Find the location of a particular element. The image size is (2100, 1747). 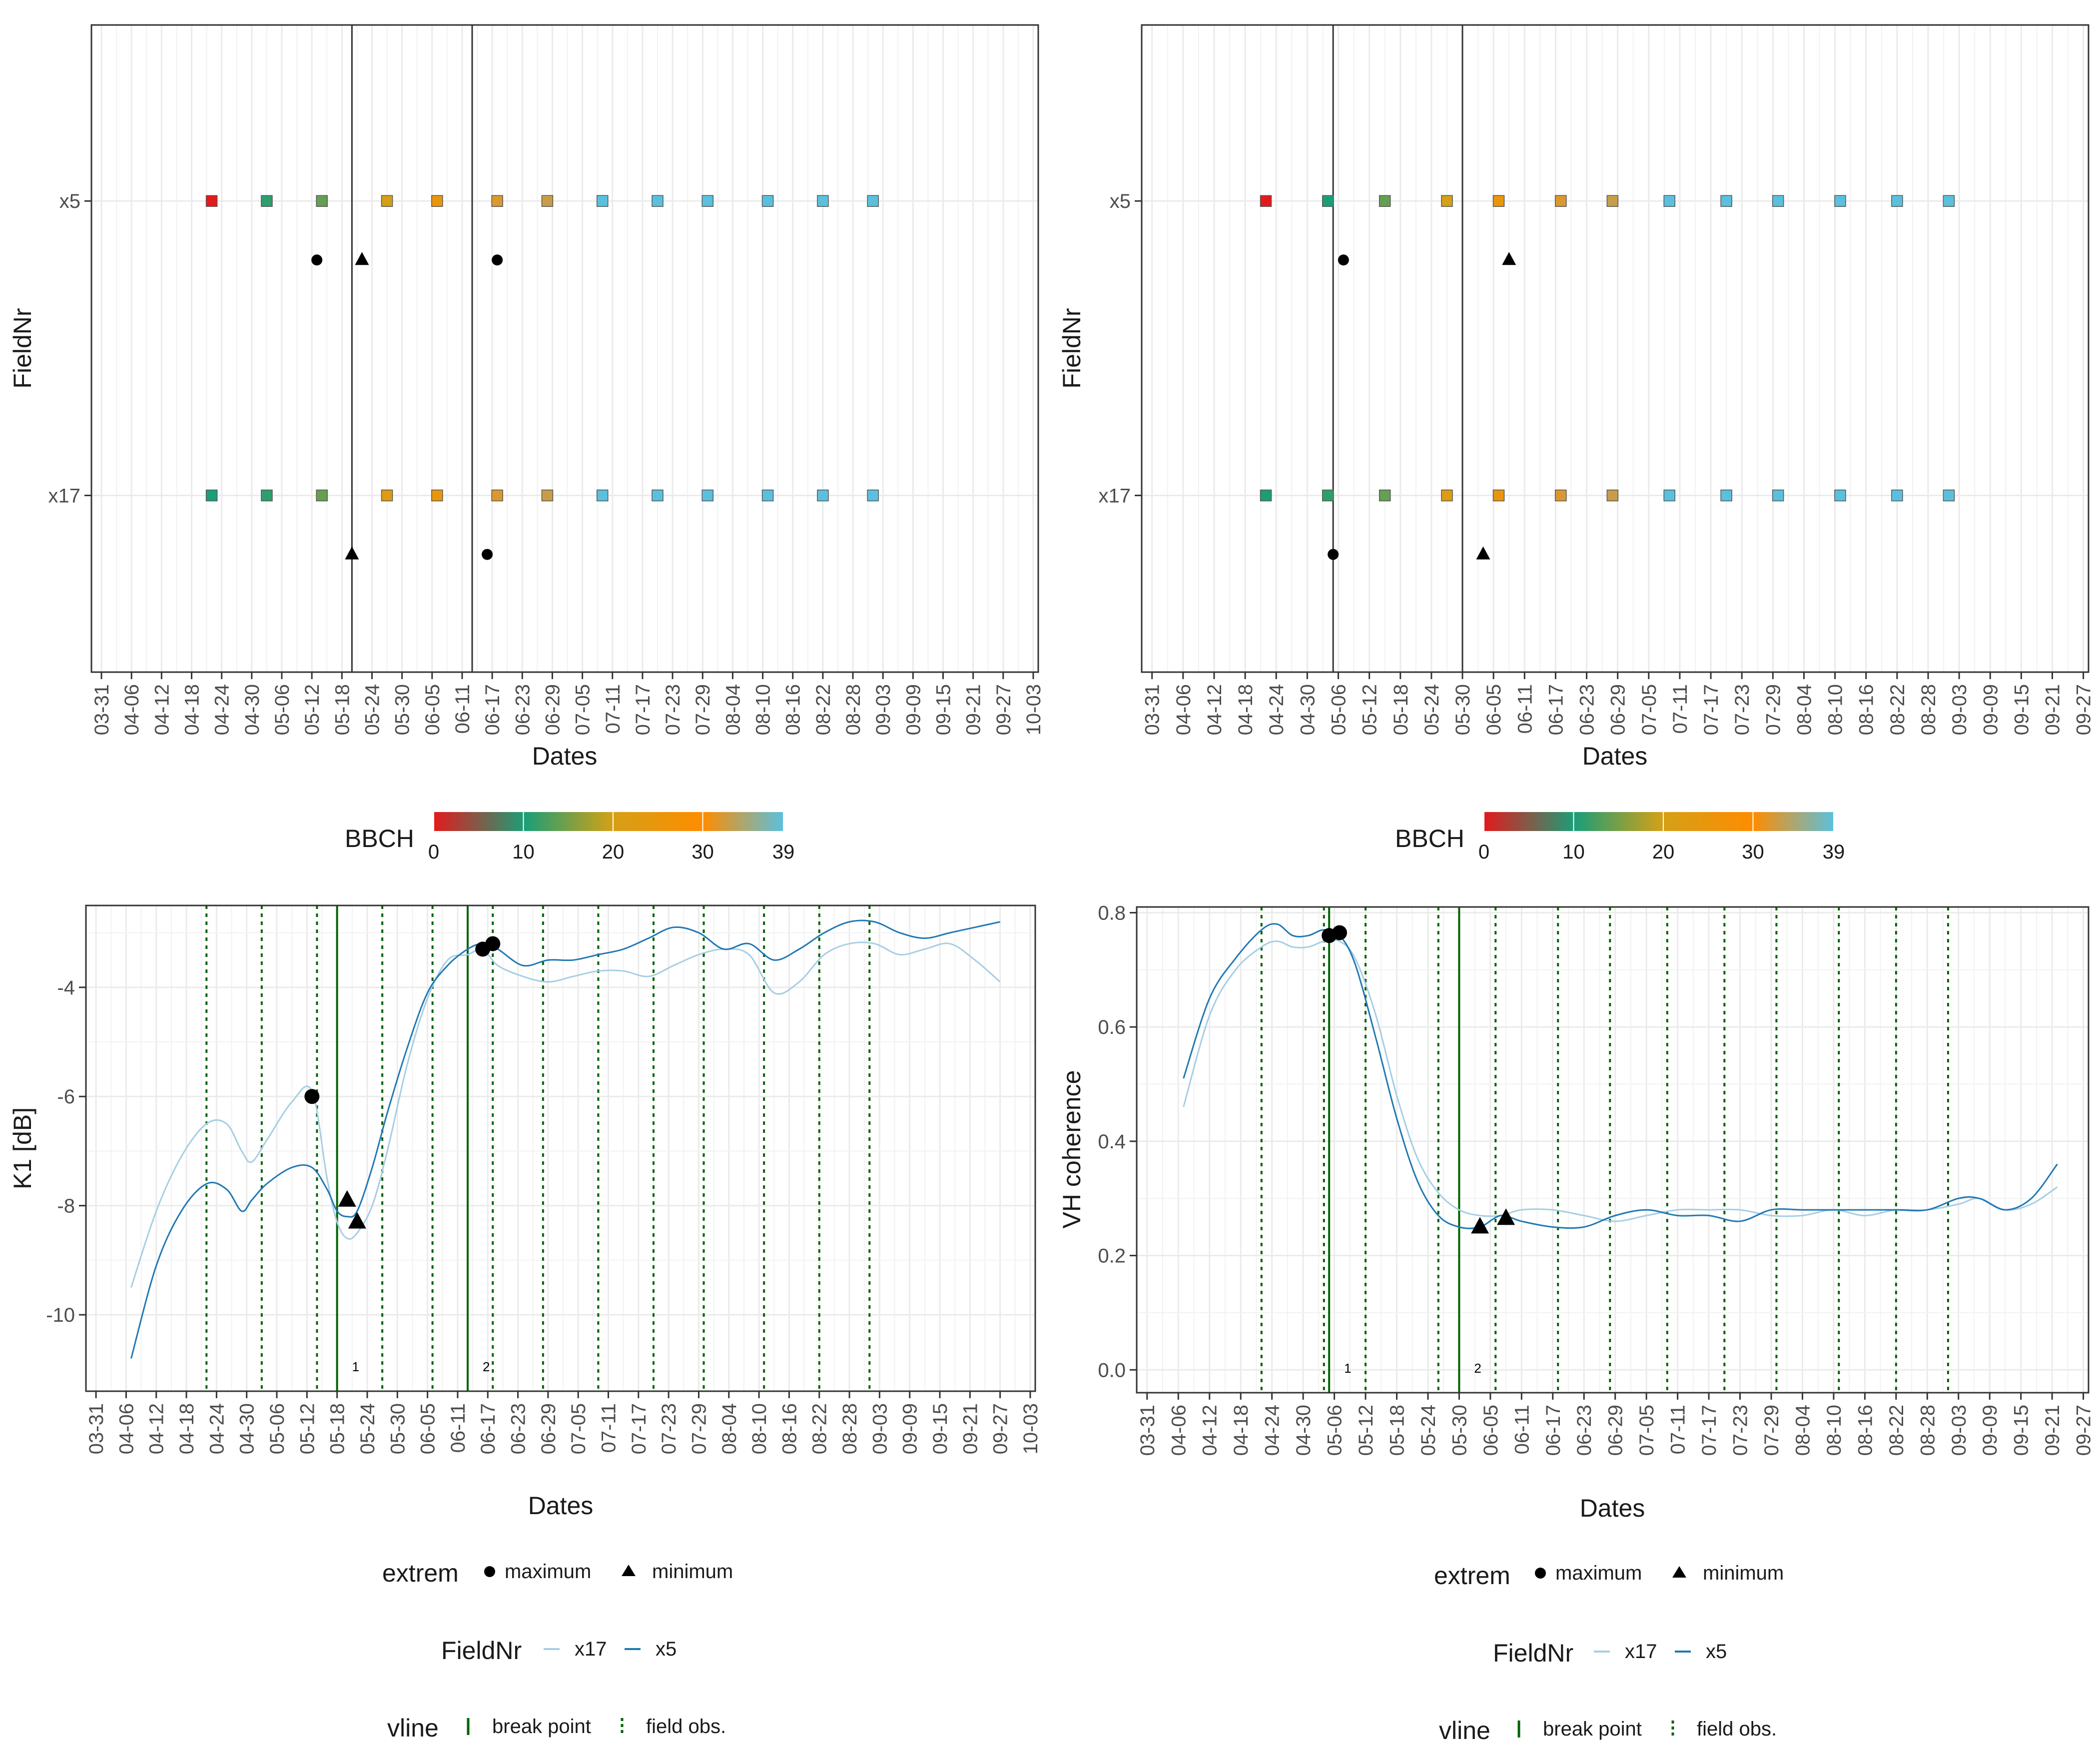

break-point-number: 2 is located at coordinates (486, 1366).